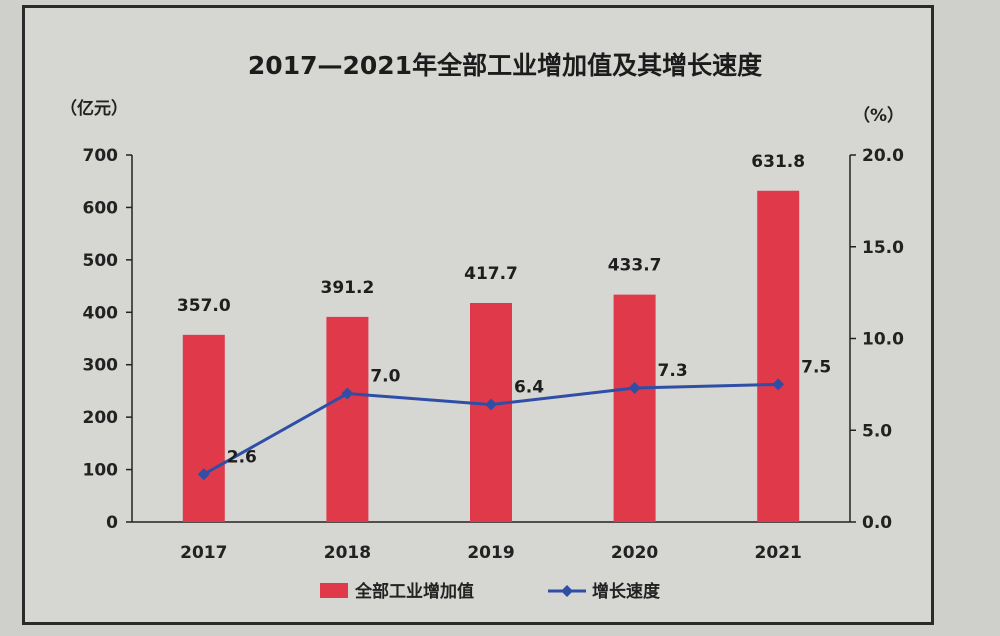 This screenshot has height=636, width=1000. I want to click on right-tick-label: 20.0, so click(883, 156).